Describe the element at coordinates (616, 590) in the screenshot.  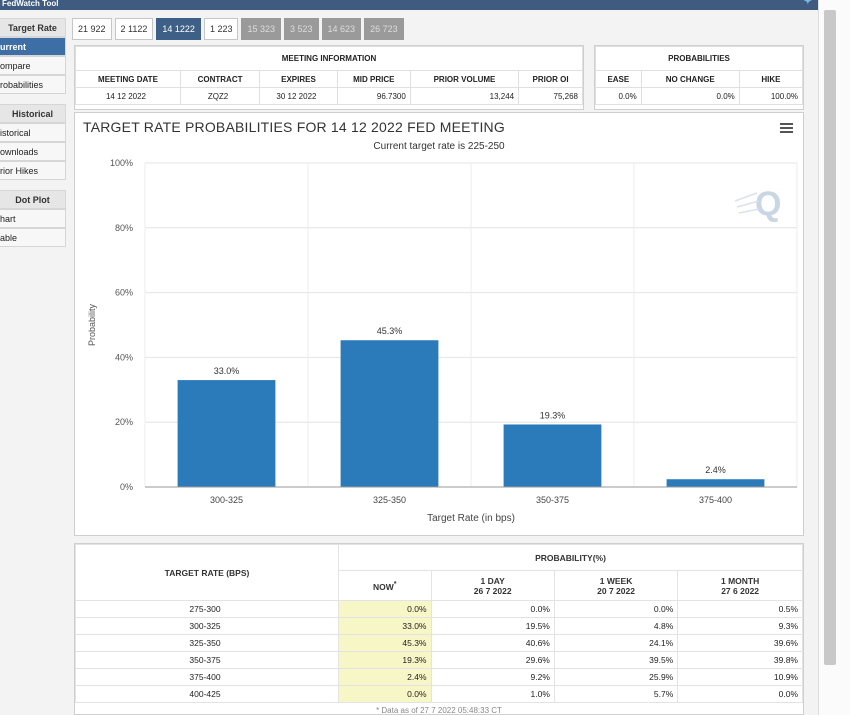
I see `column-date: 20 7 2022` at that location.